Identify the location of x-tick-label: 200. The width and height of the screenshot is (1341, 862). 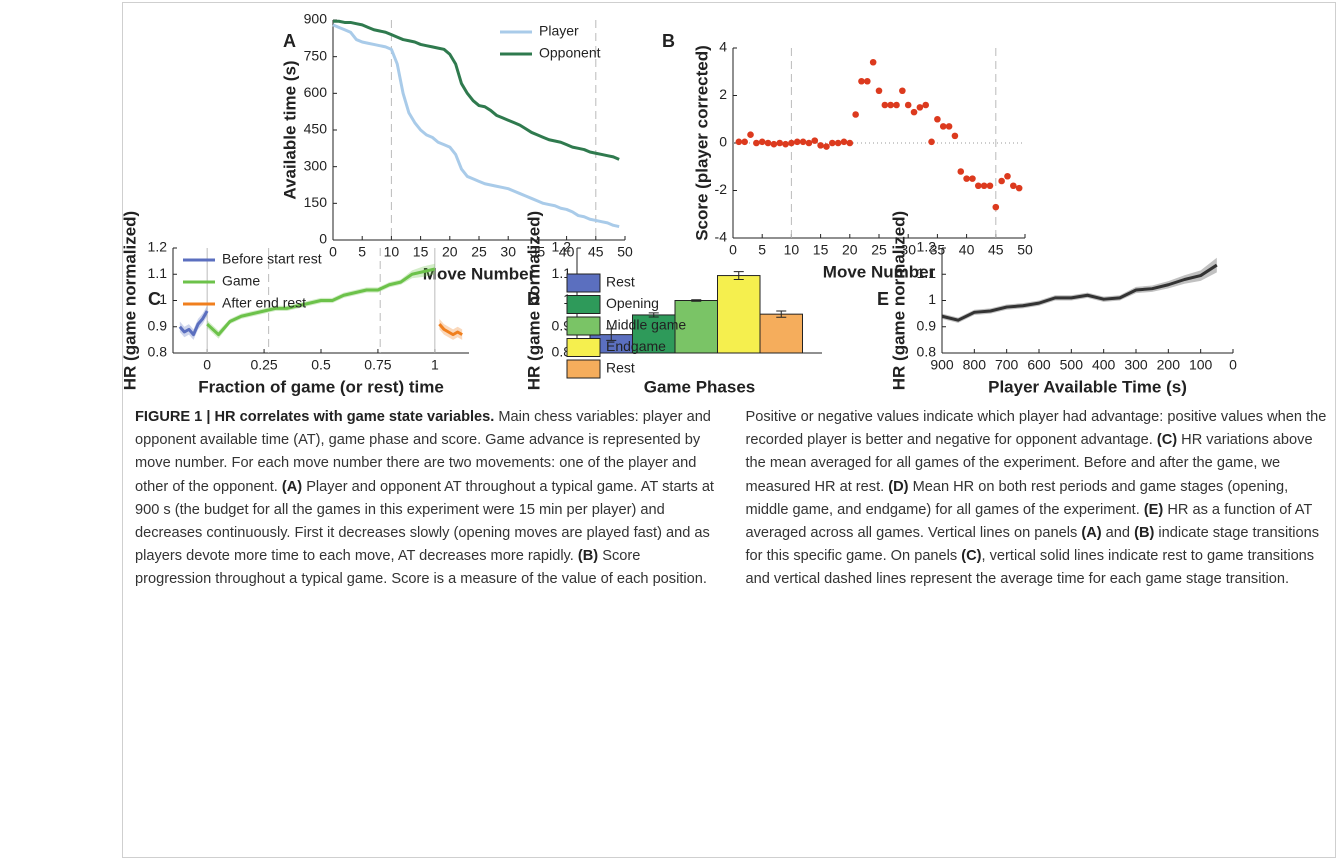
(1169, 365).